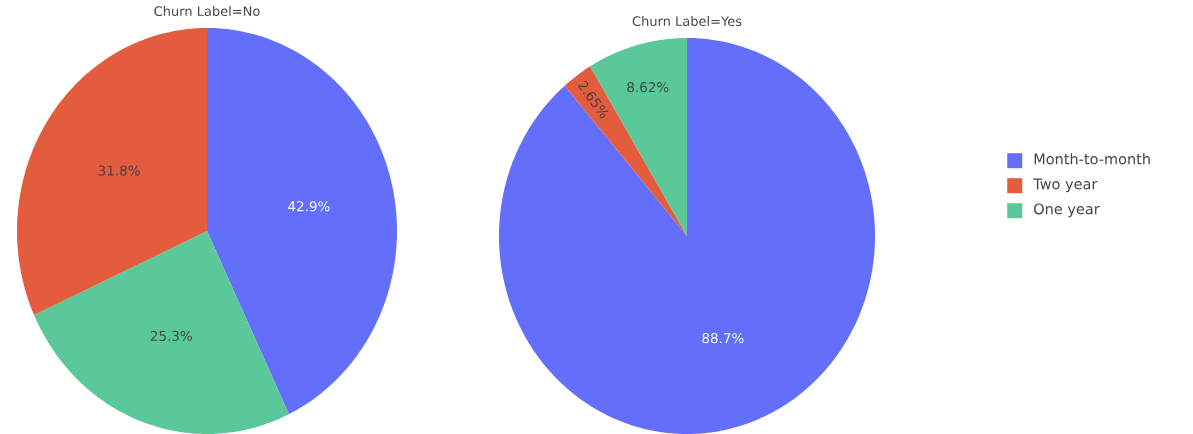 This screenshot has height=434, width=1193. I want to click on data-label: 42.9%, so click(309, 206).